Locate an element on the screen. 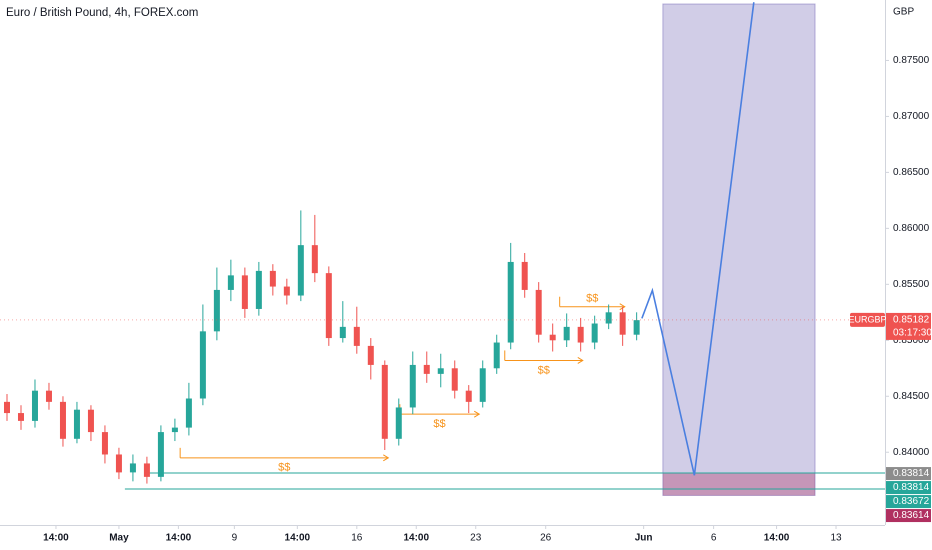  y-tick-label: 0.84000 is located at coordinates (911, 452).